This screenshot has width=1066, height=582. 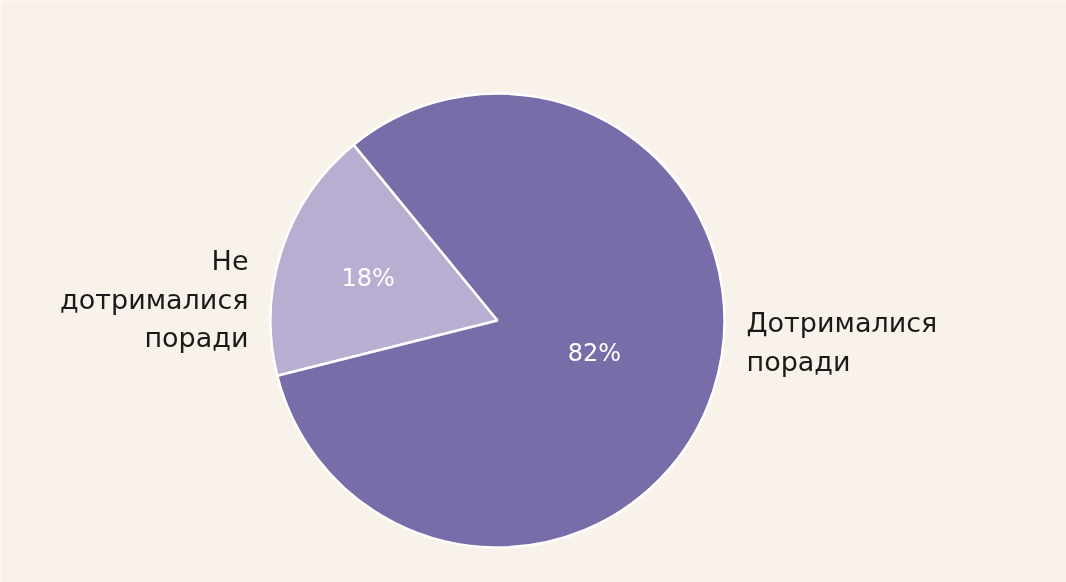 I want to click on slice-label: Дотрималися поради, so click(x=842, y=342).